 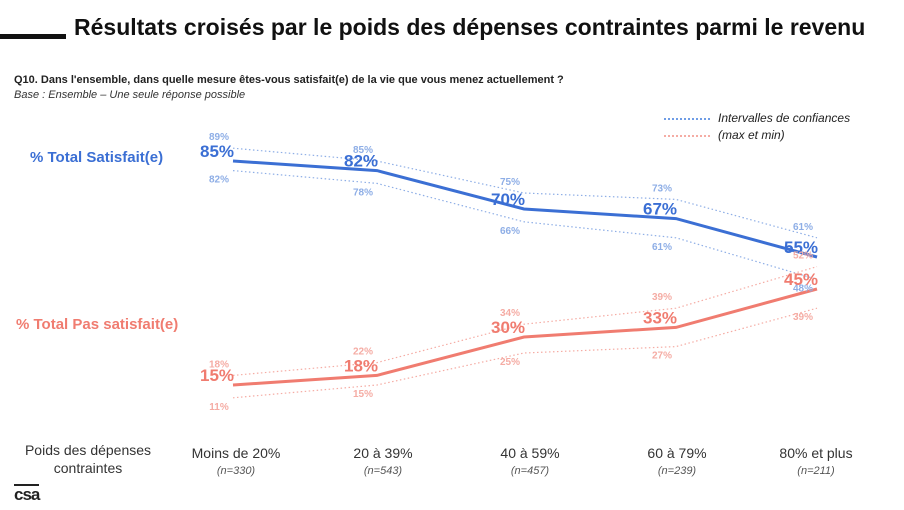 What do you see at coordinates (88, 459) in the screenshot?
I see `axis-header: Poids des dépenses contraintes` at bounding box center [88, 459].